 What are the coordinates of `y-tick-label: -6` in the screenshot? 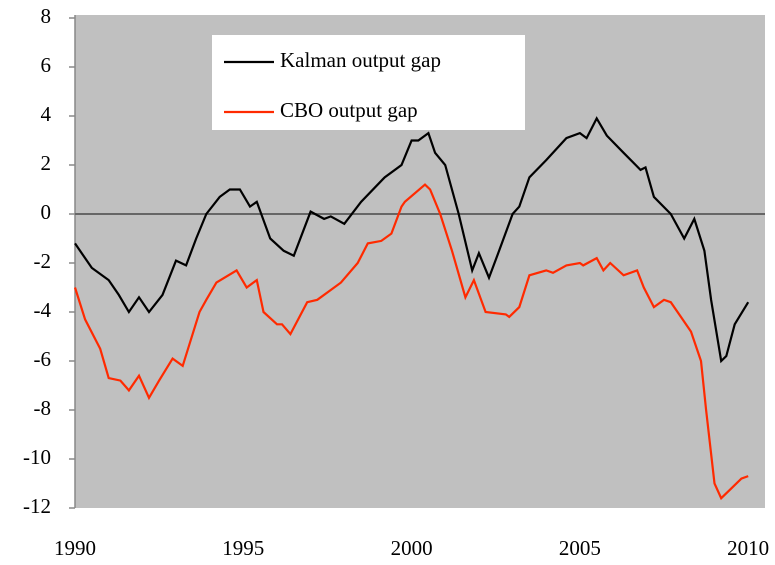 It's located at (43, 359).